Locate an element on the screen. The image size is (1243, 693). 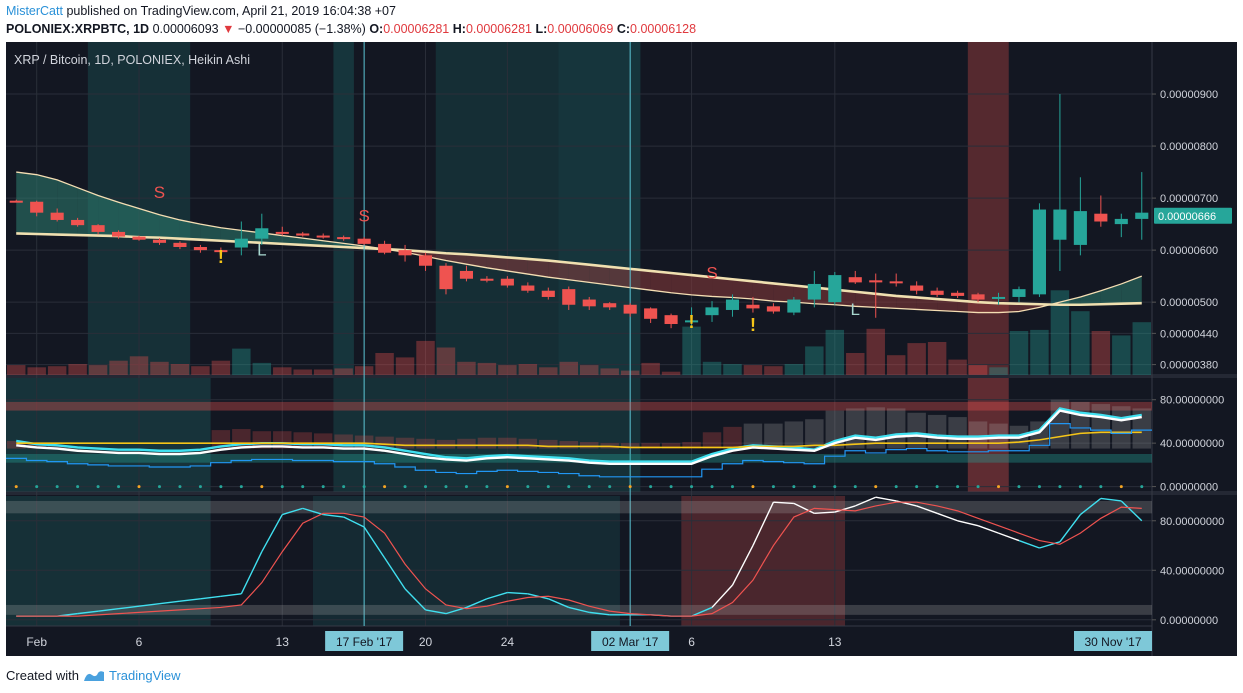
price-tick-label: 0.00000700 is located at coordinates (1189, 199).